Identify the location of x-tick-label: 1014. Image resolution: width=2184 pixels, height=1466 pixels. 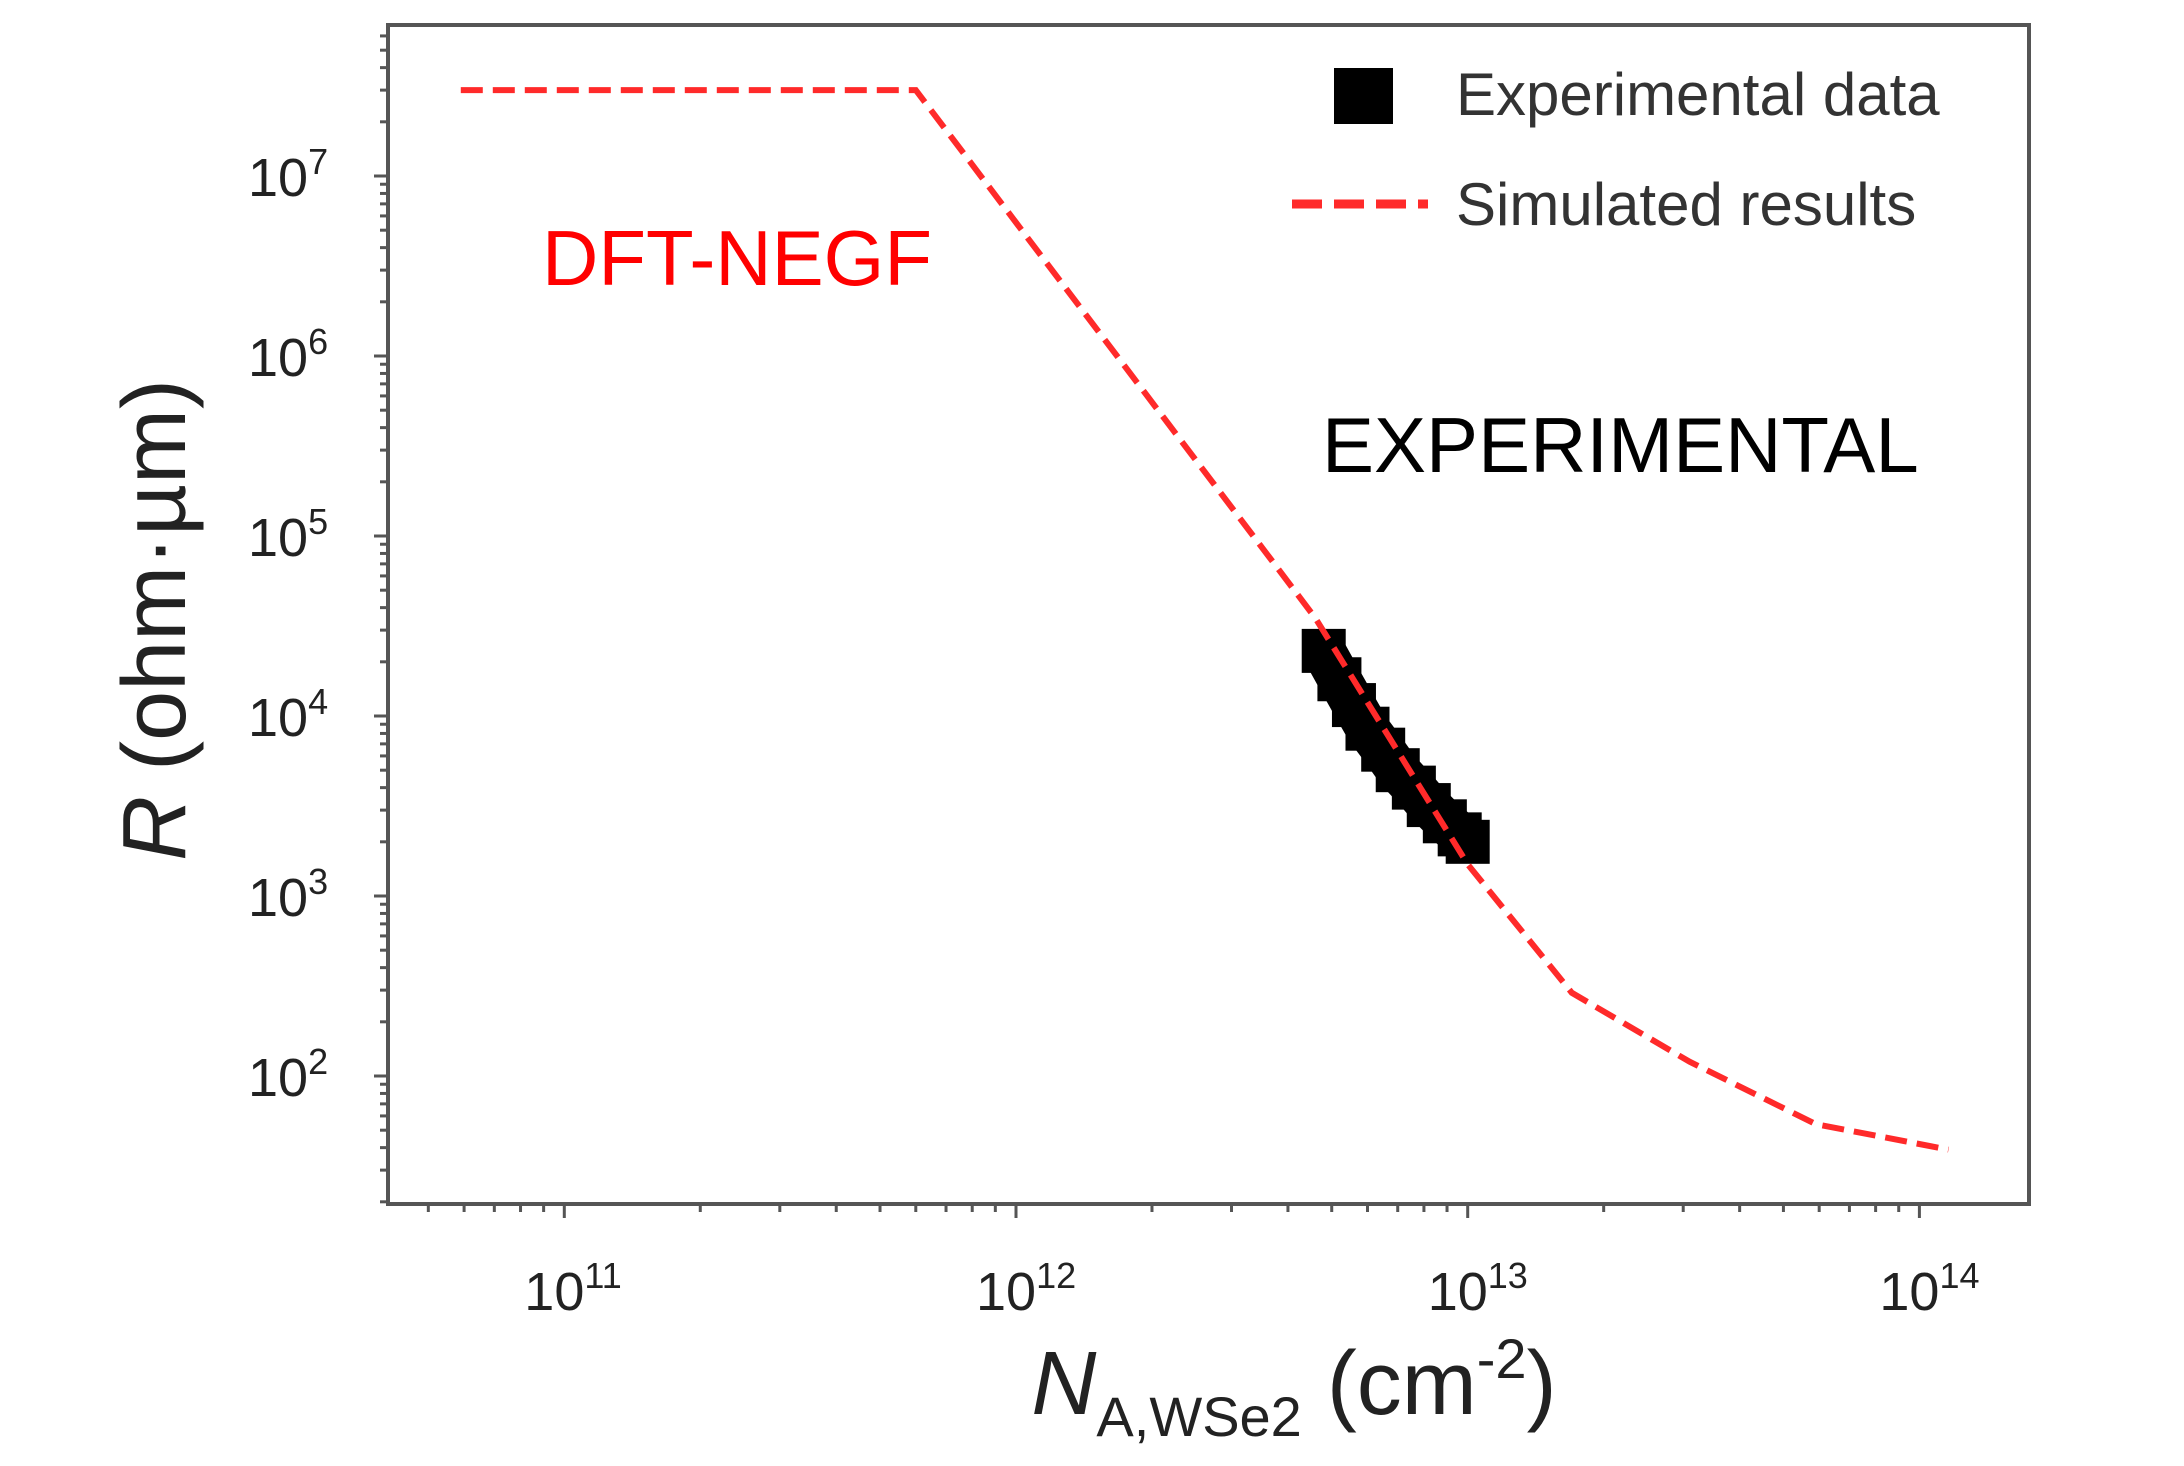
(1929, 1288).